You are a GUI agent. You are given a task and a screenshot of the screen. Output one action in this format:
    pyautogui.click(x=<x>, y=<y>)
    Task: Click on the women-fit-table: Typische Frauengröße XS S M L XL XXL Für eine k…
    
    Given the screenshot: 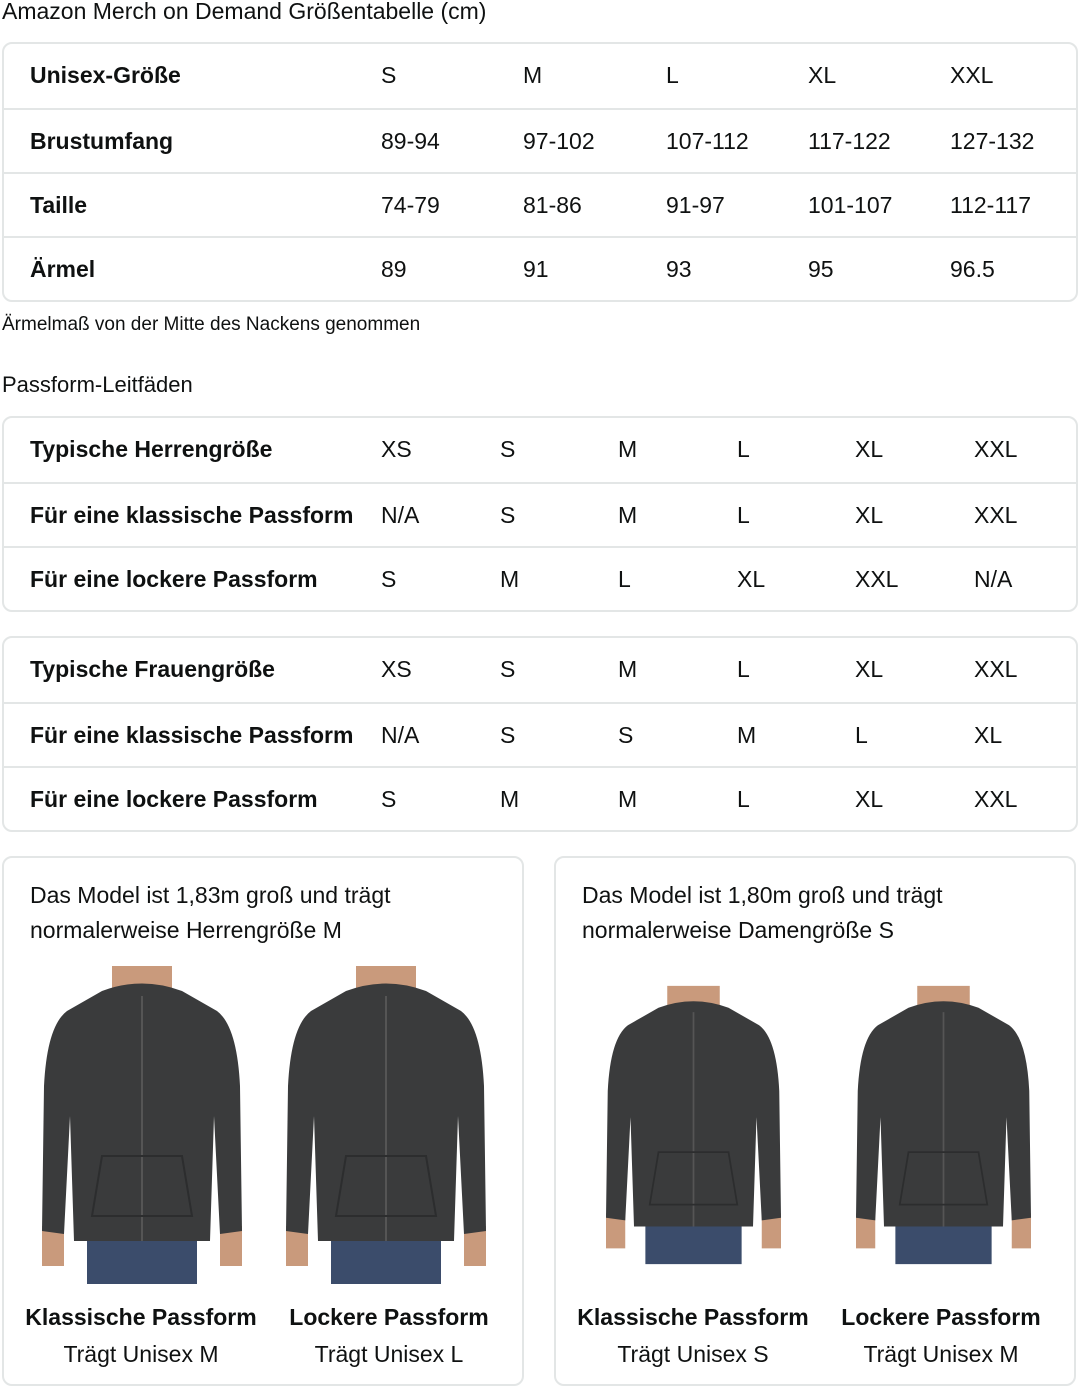 What is the action you would take?
    pyautogui.click(x=540, y=734)
    